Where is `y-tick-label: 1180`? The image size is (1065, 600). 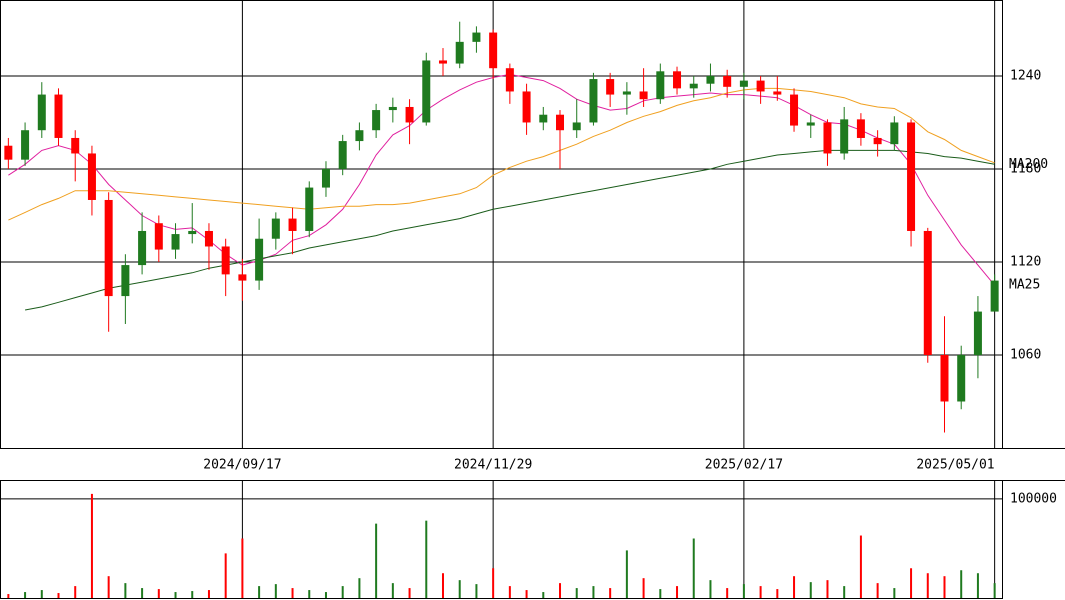 y-tick-label: 1180 is located at coordinates (1025, 168).